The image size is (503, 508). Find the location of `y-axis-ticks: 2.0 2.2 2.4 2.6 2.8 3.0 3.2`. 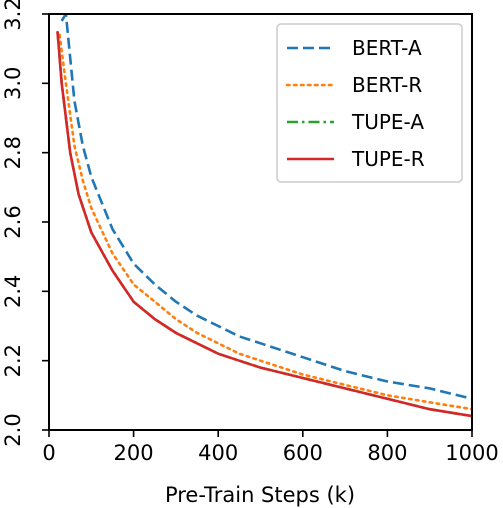

y-axis-ticks: 2.0 2.2 2.4 2.6 2.8 3.0 3.2 is located at coordinates (25, 223).